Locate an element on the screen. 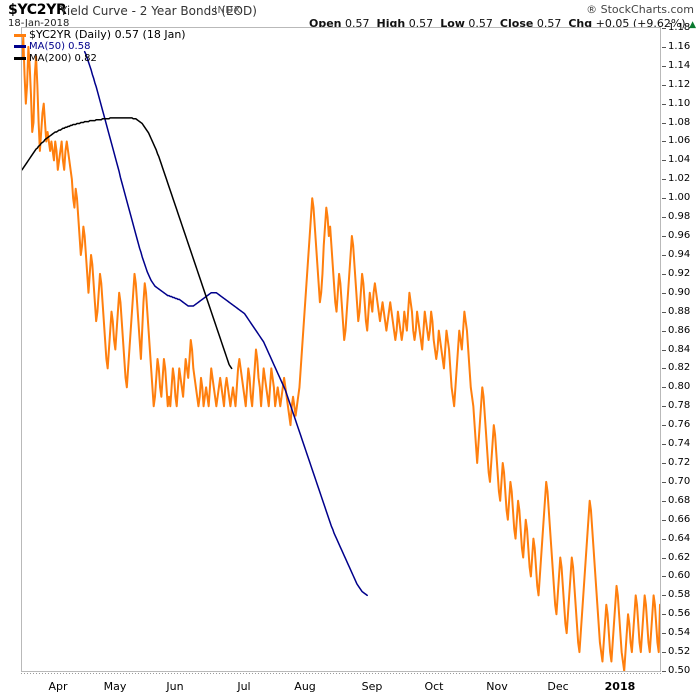 This screenshot has height=700, width=700. legend-item-price: $YC2YR (Daily) 0.57 (18 Jan) is located at coordinates (100, 35).